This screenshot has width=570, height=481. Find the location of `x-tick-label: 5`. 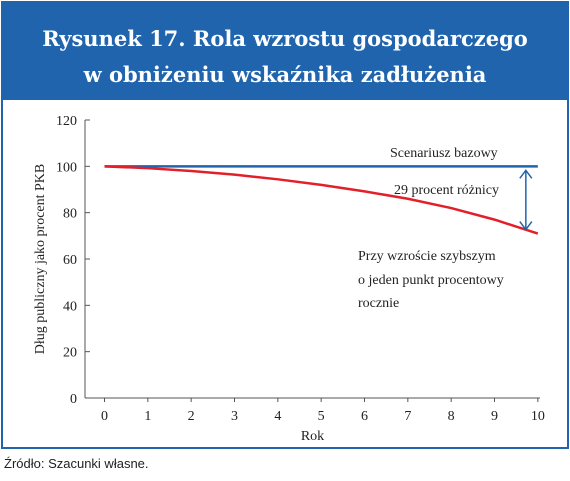

x-tick-label: 5 is located at coordinates (321, 416).